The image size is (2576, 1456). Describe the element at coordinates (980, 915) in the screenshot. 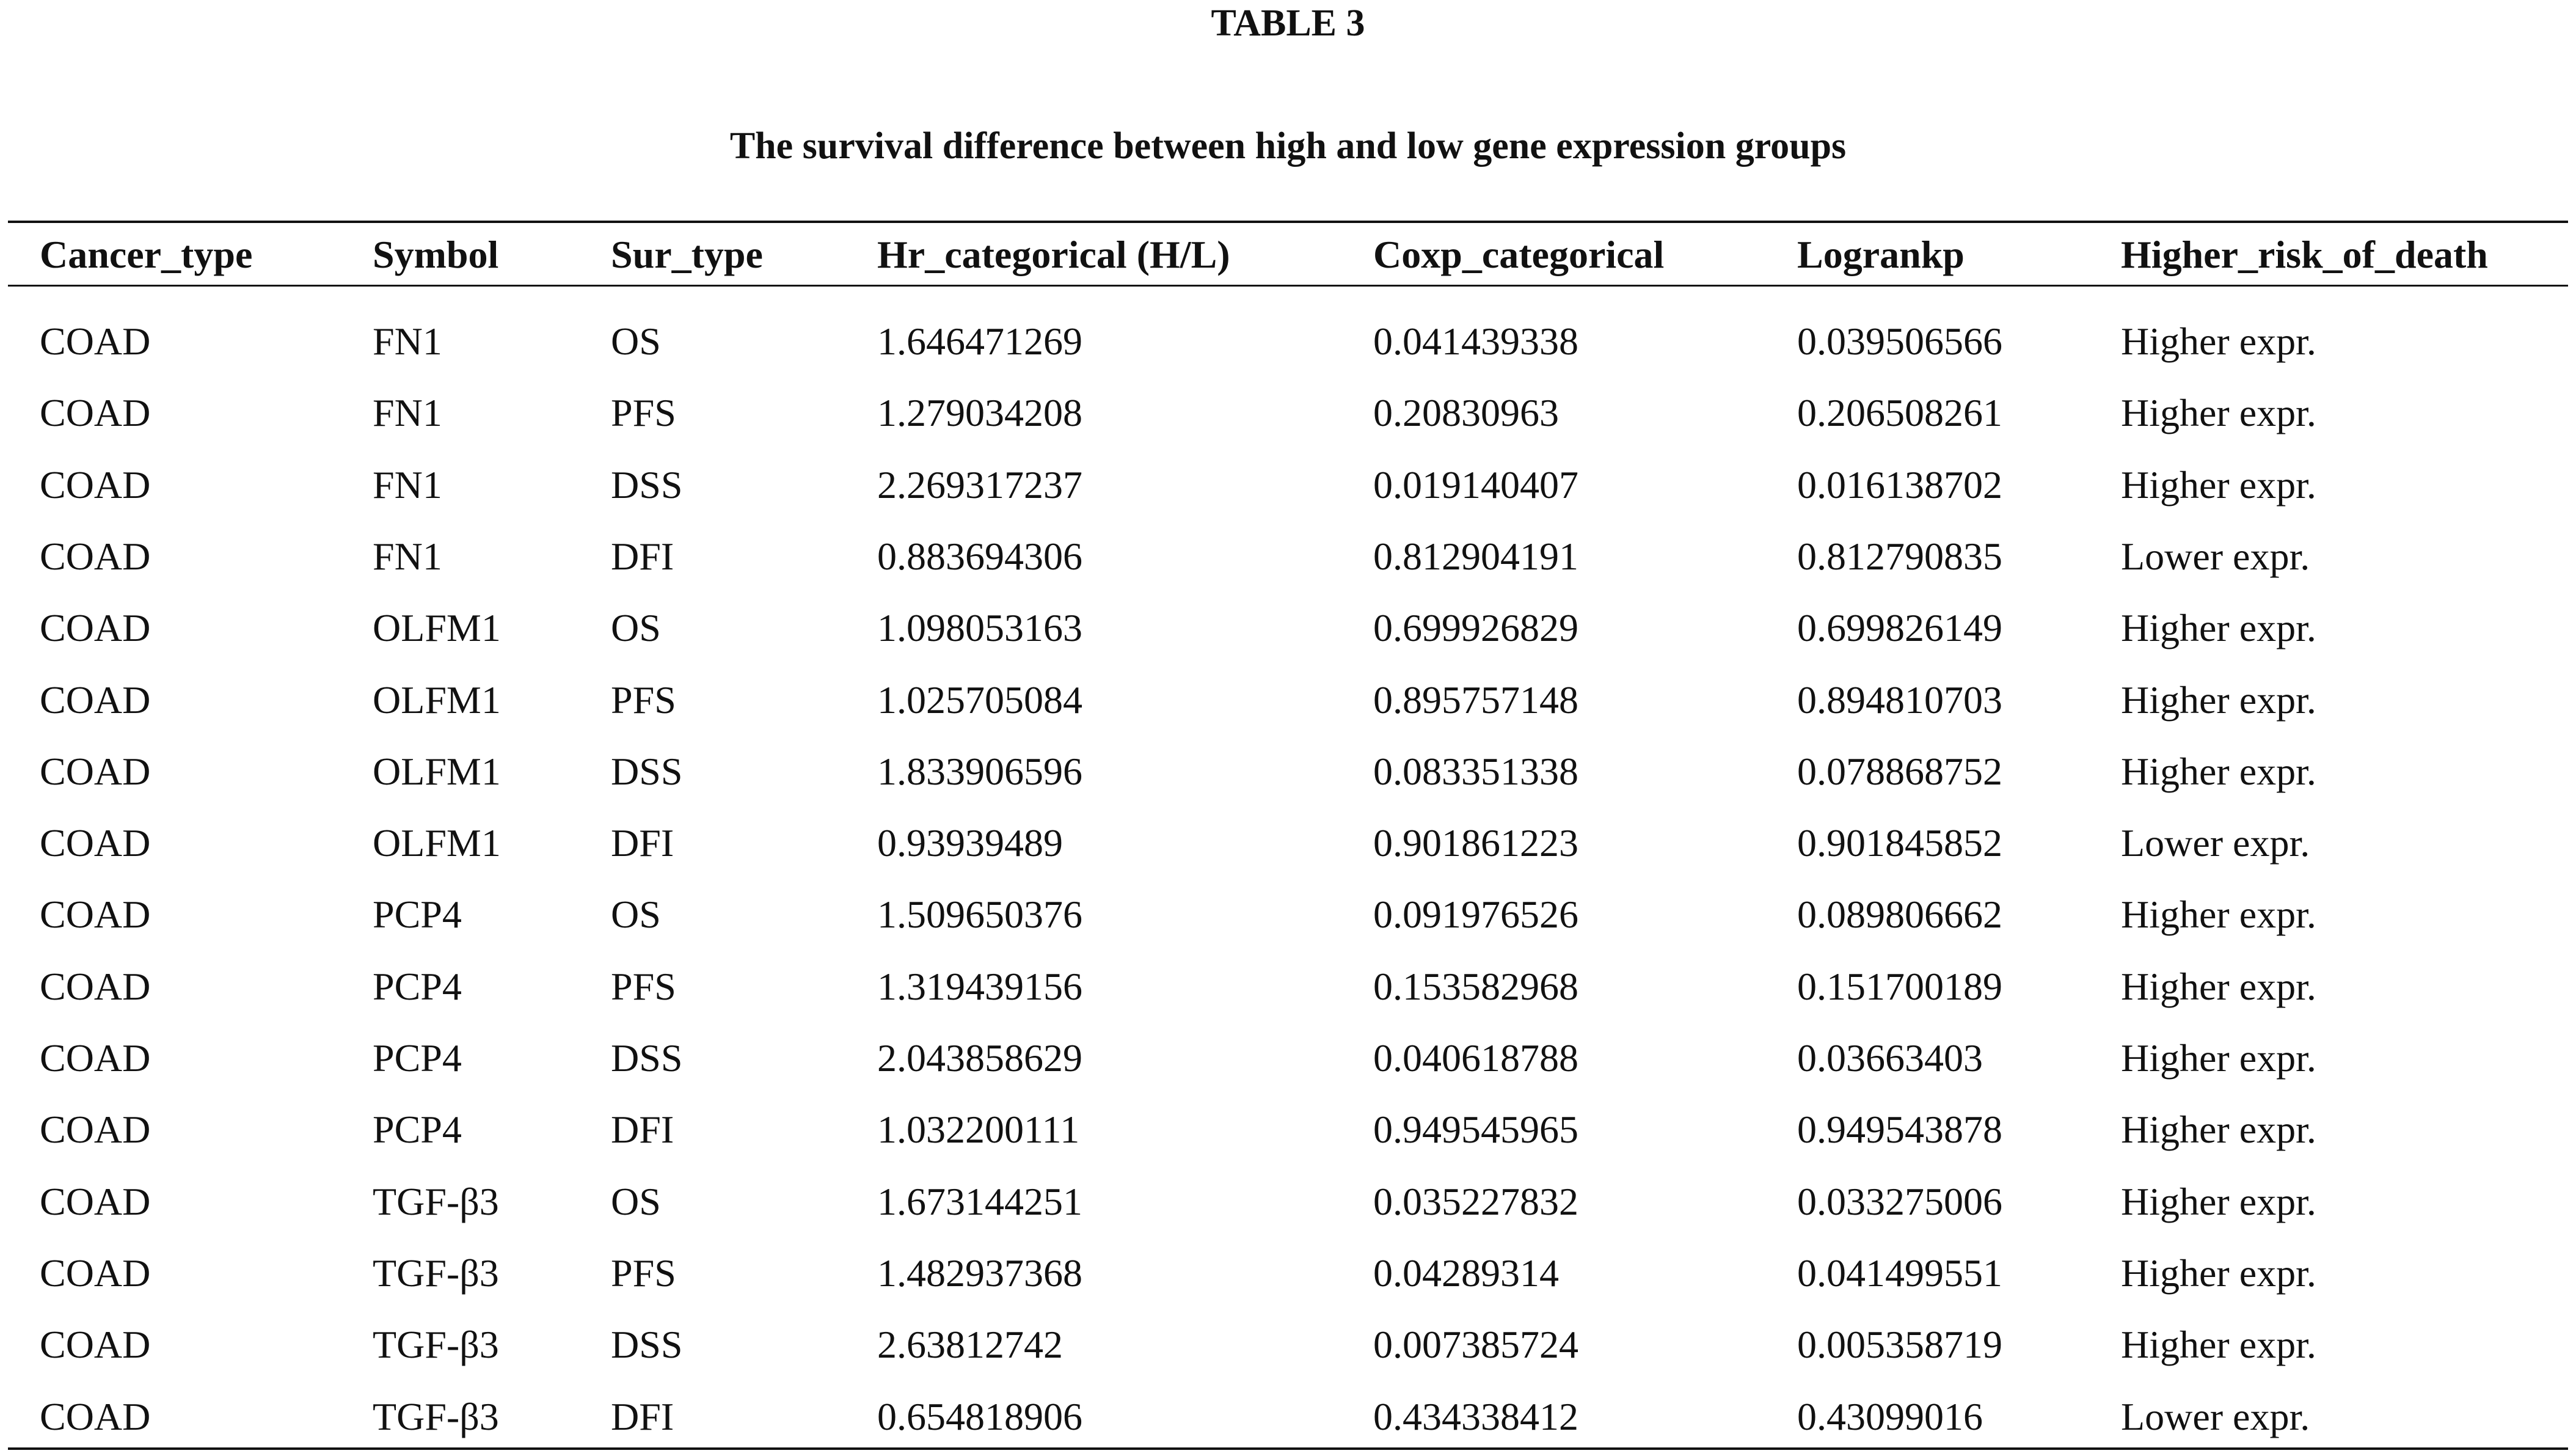

I see `table-cell: 1.509650376` at that location.